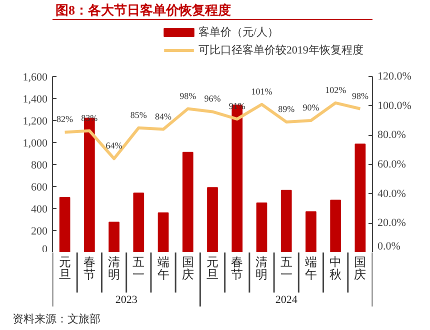  I want to click on data-label: 90%, so click(311, 107).